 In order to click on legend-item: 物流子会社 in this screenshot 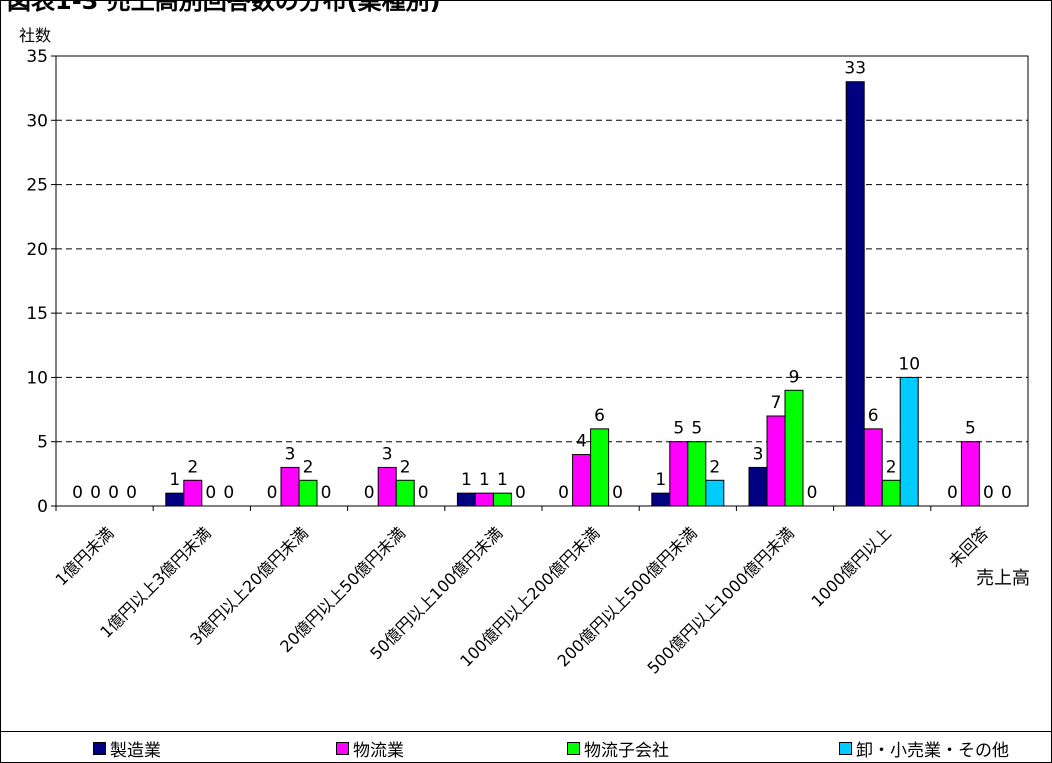, I will do `click(618, 749)`.